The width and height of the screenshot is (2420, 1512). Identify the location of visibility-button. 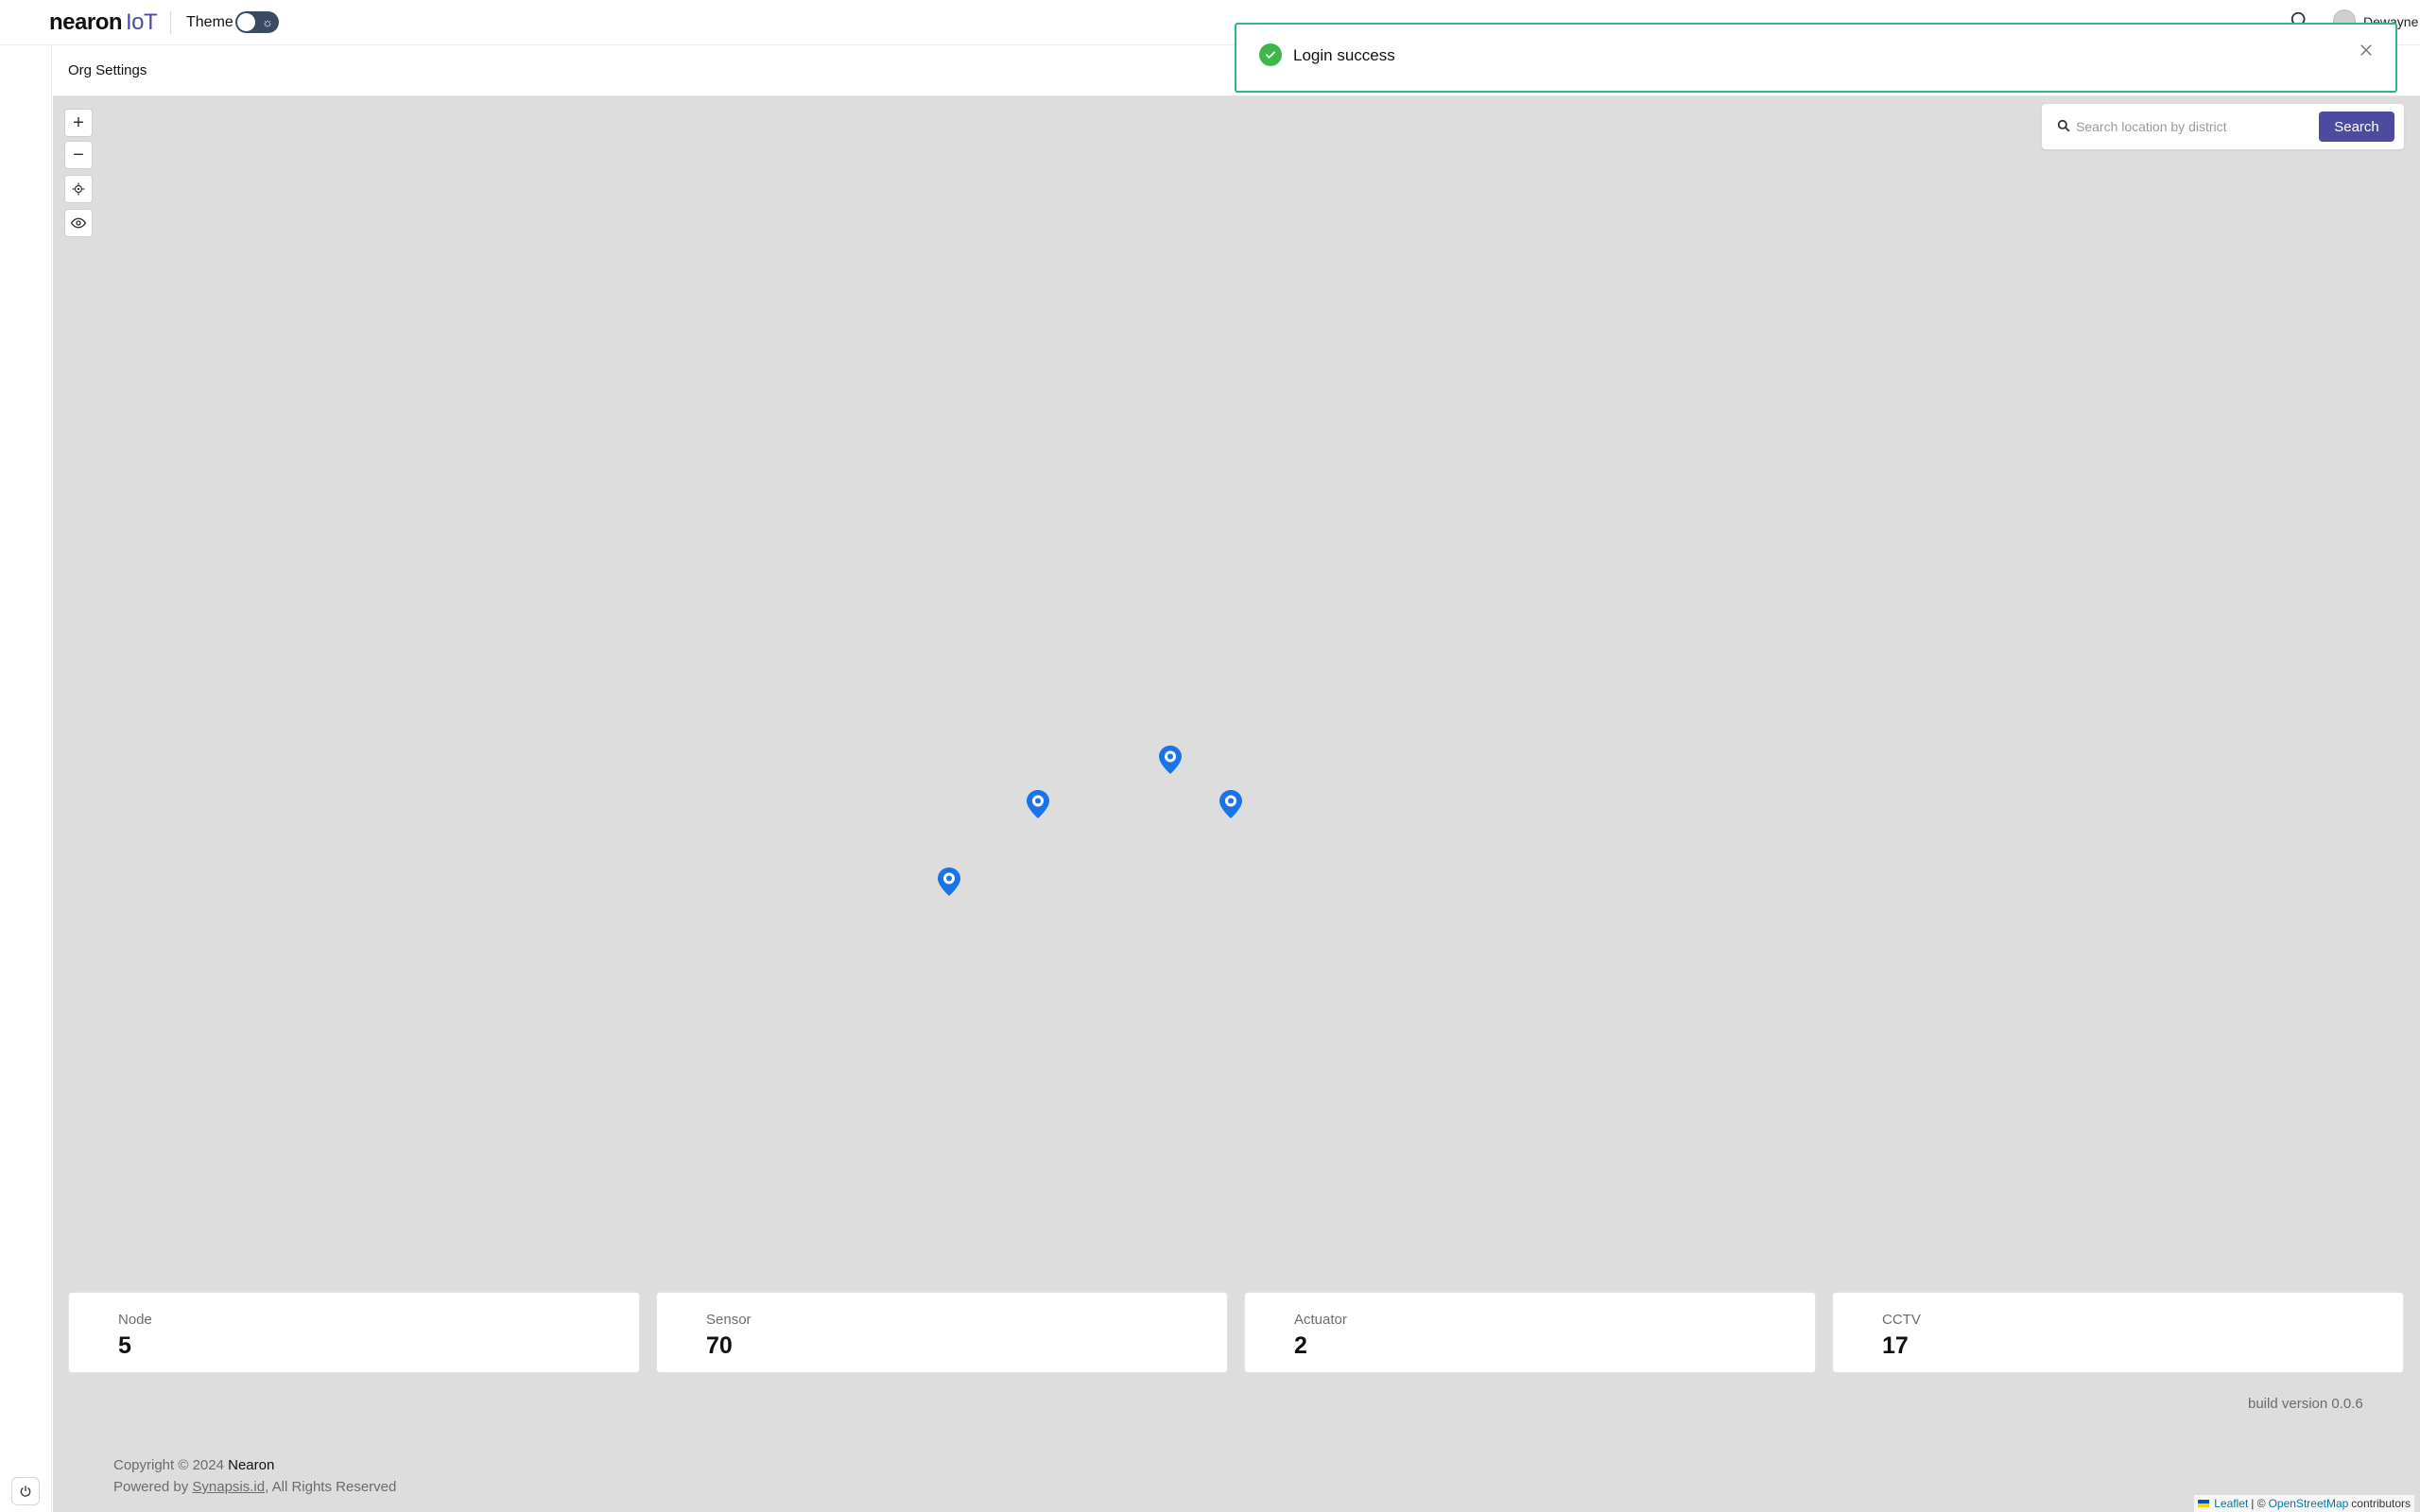
(79, 223).